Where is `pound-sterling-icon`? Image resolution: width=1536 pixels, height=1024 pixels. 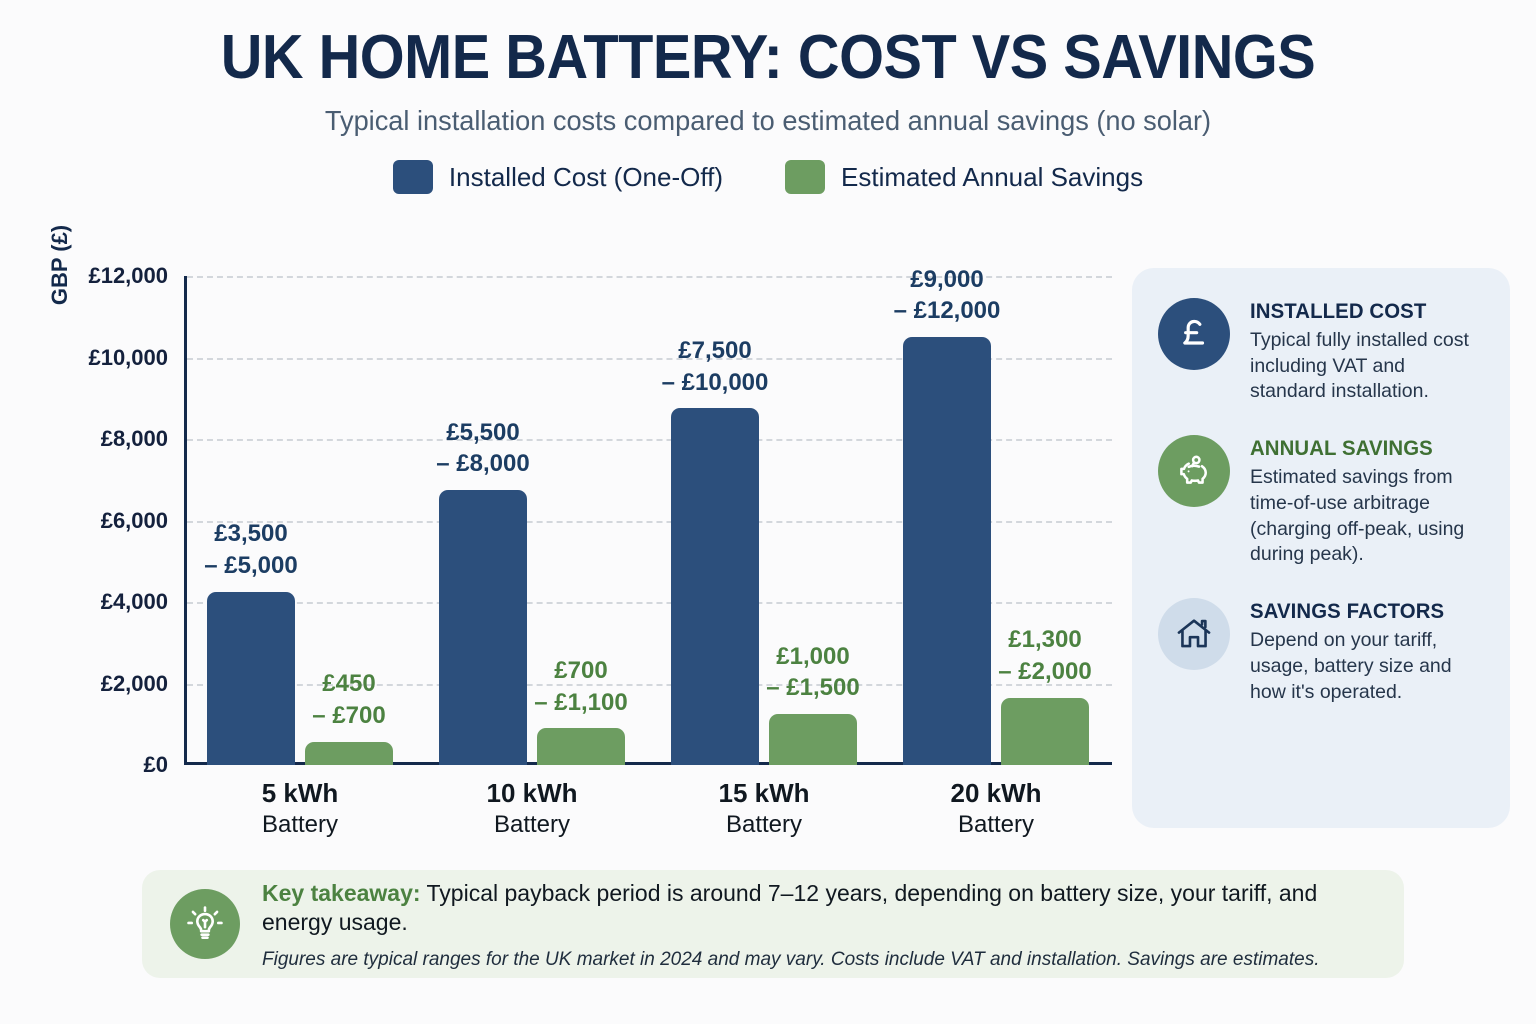
pound-sterling-icon is located at coordinates (1194, 334).